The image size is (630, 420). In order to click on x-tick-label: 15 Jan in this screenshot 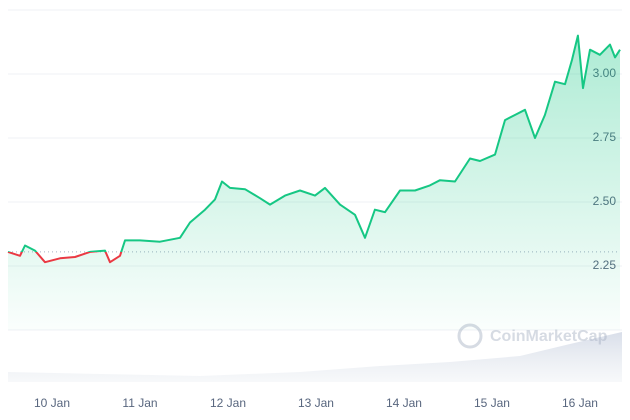, I will do `click(492, 403)`.